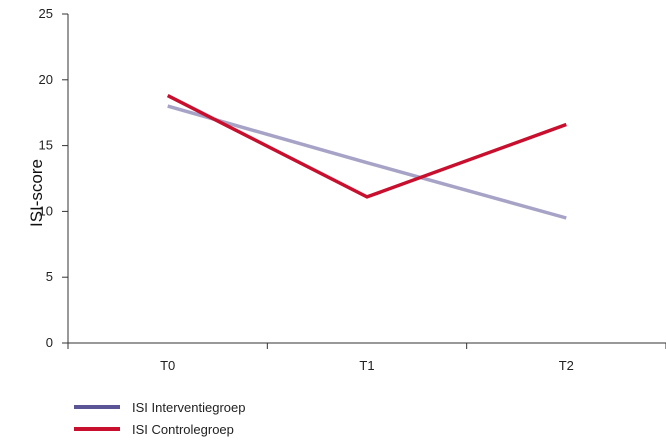 Image resolution: width=666 pixels, height=443 pixels. I want to click on x-axis: T0 T1 T2, so click(366, 357).